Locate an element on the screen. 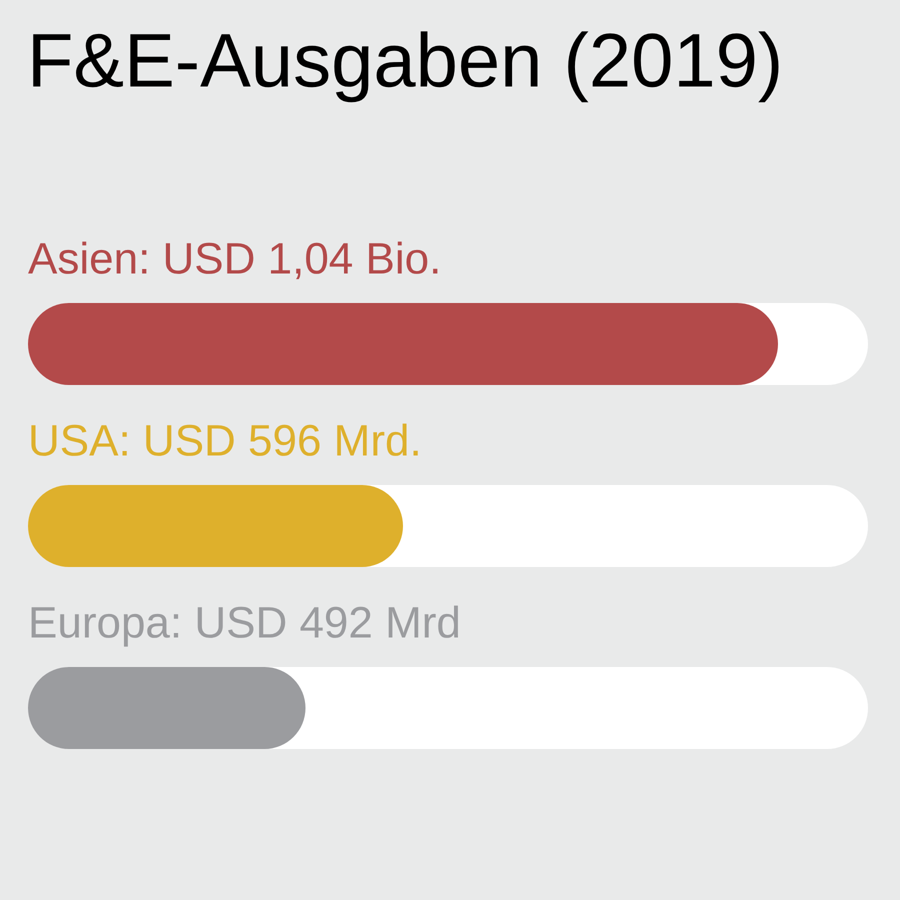 This screenshot has width=900, height=900. y-tick-label: USA: USD 596 Mrd. is located at coordinates (225, 441).